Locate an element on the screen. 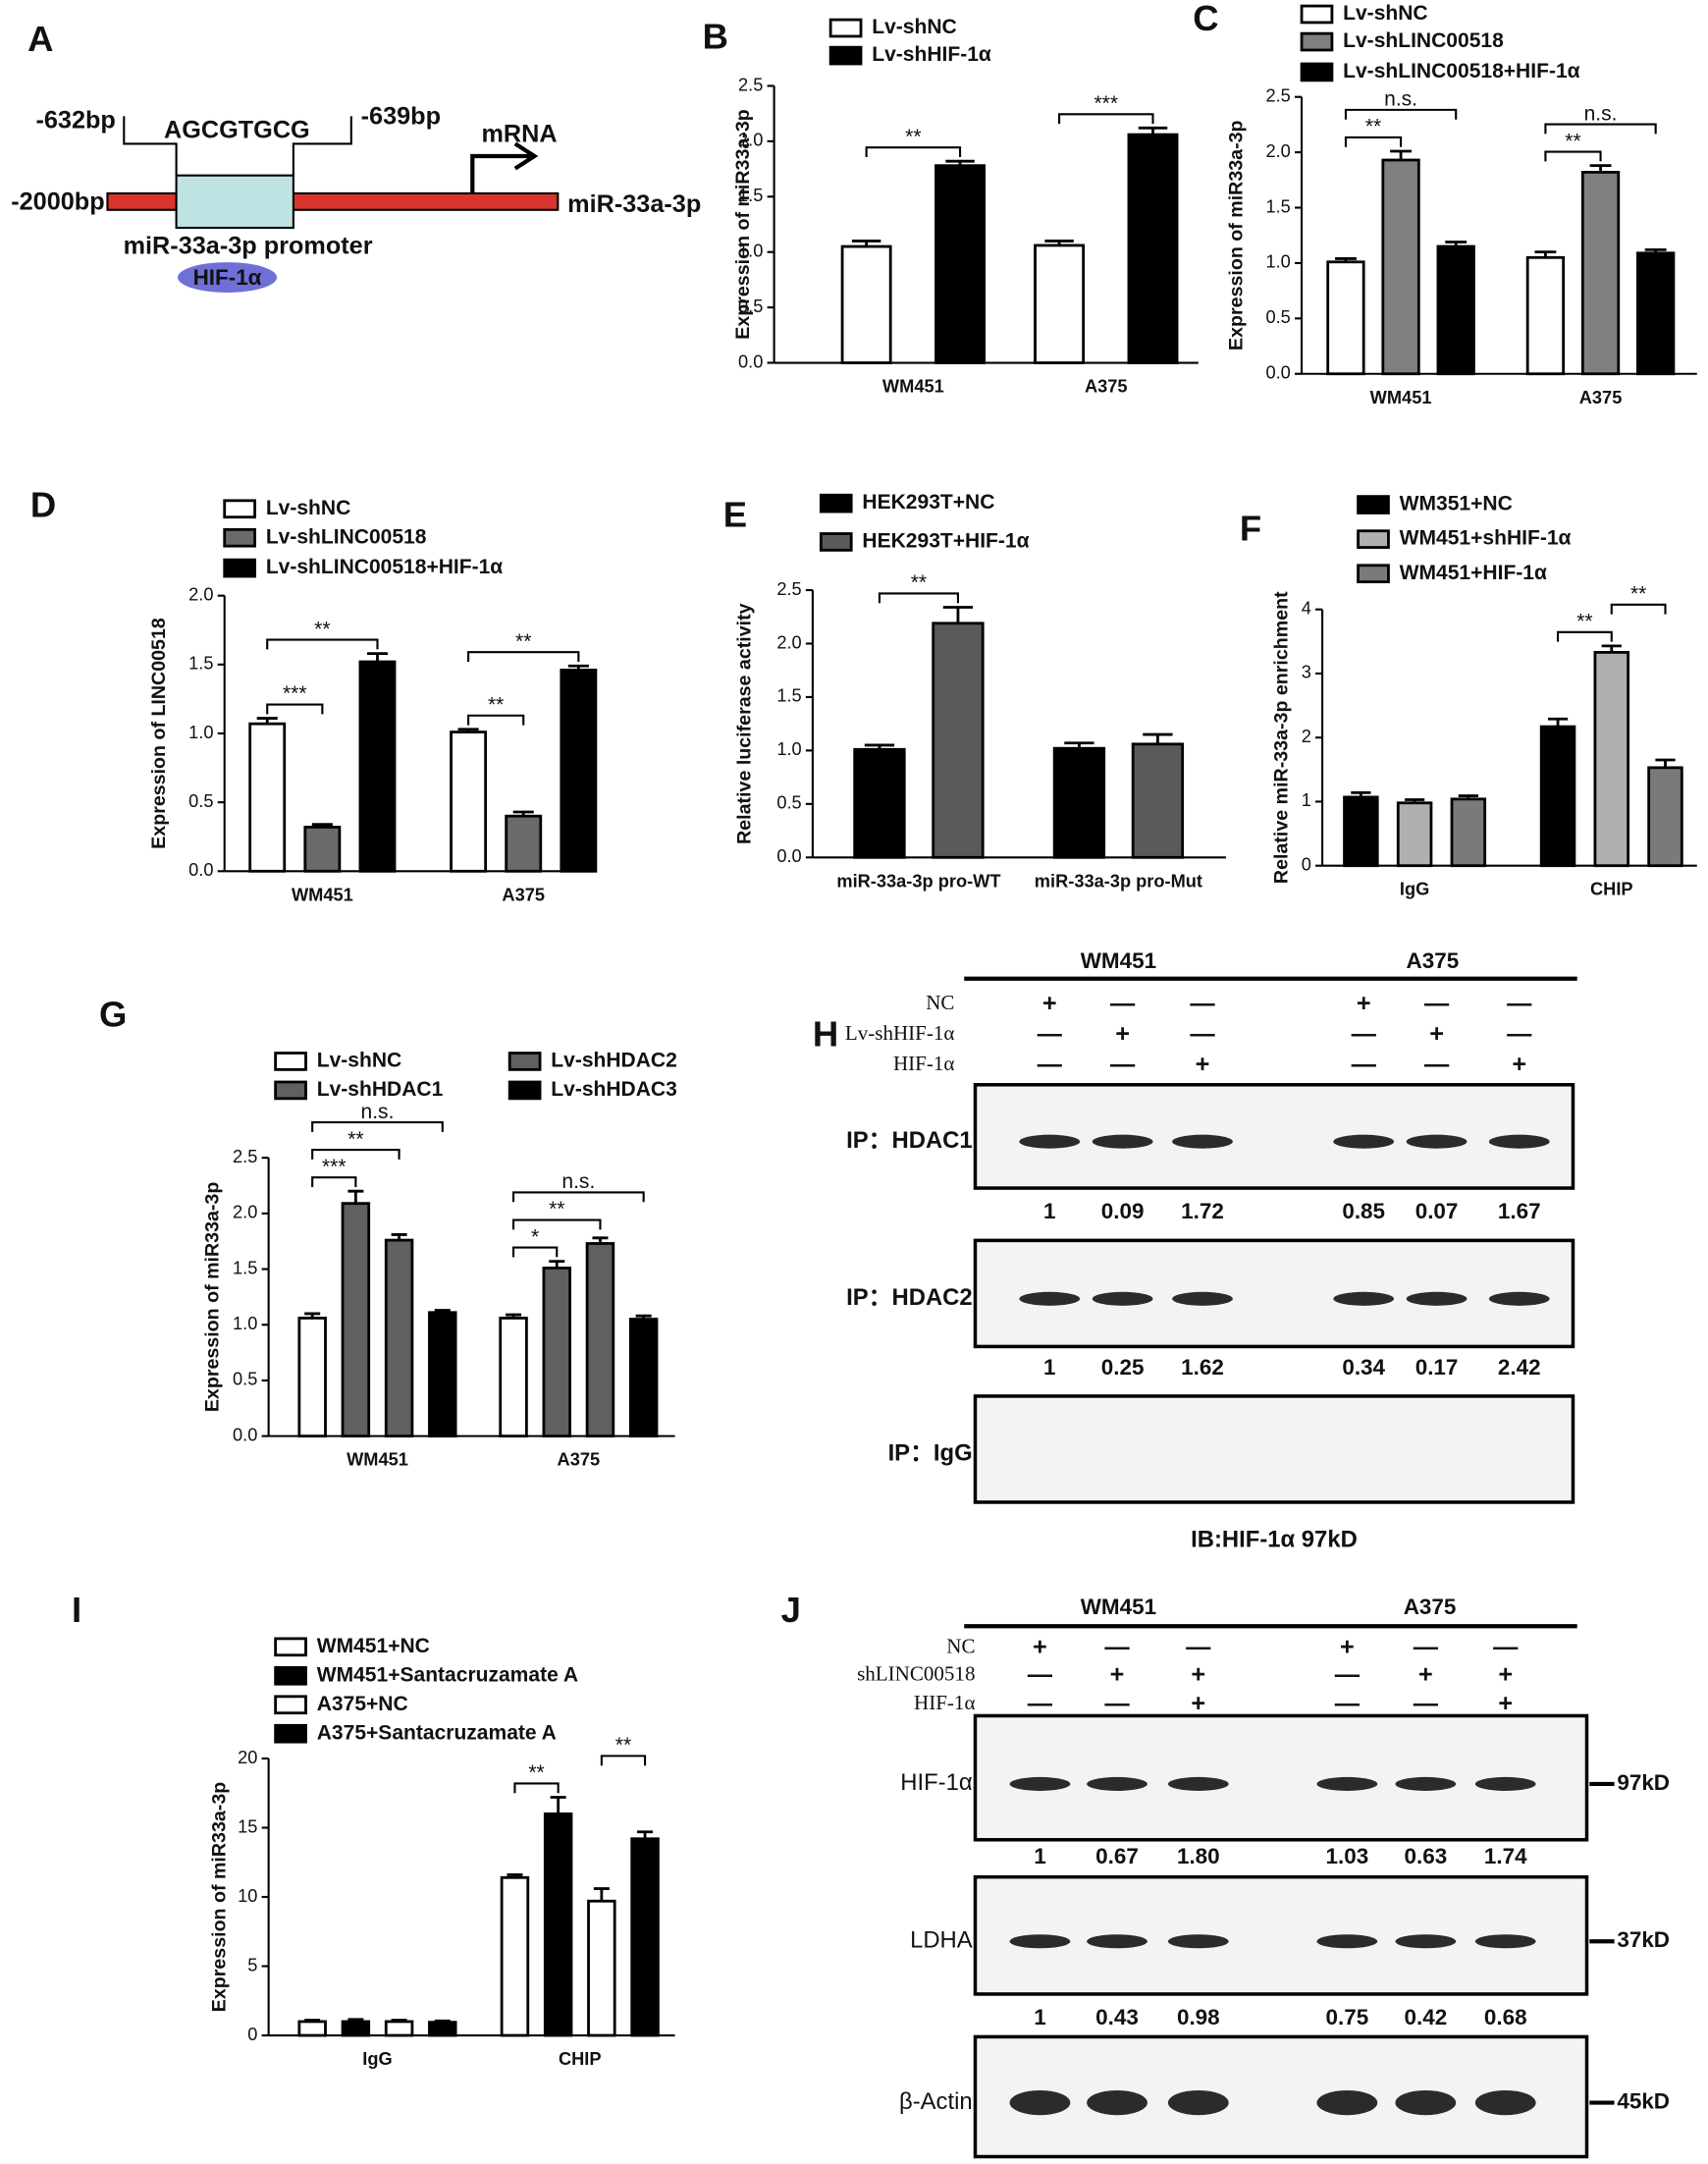 The height and width of the screenshot is (2164, 1708). y-tick-label: 0.0 is located at coordinates (750, 361).